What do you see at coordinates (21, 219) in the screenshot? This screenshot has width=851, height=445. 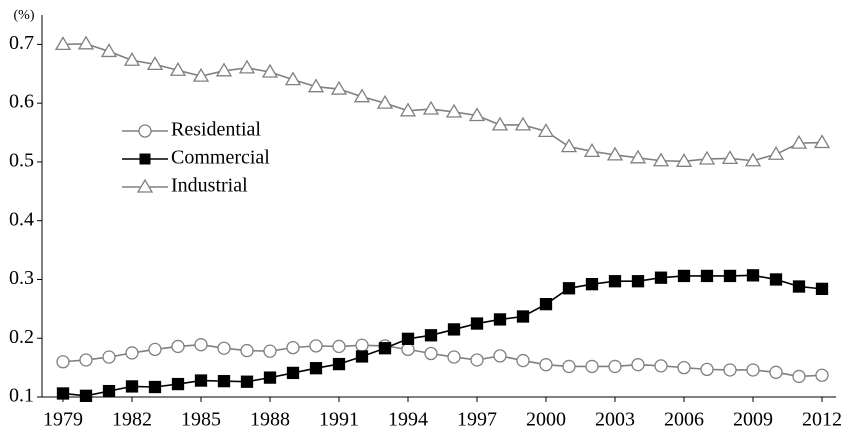 I see `y-tick-label: 0.4` at bounding box center [21, 219].